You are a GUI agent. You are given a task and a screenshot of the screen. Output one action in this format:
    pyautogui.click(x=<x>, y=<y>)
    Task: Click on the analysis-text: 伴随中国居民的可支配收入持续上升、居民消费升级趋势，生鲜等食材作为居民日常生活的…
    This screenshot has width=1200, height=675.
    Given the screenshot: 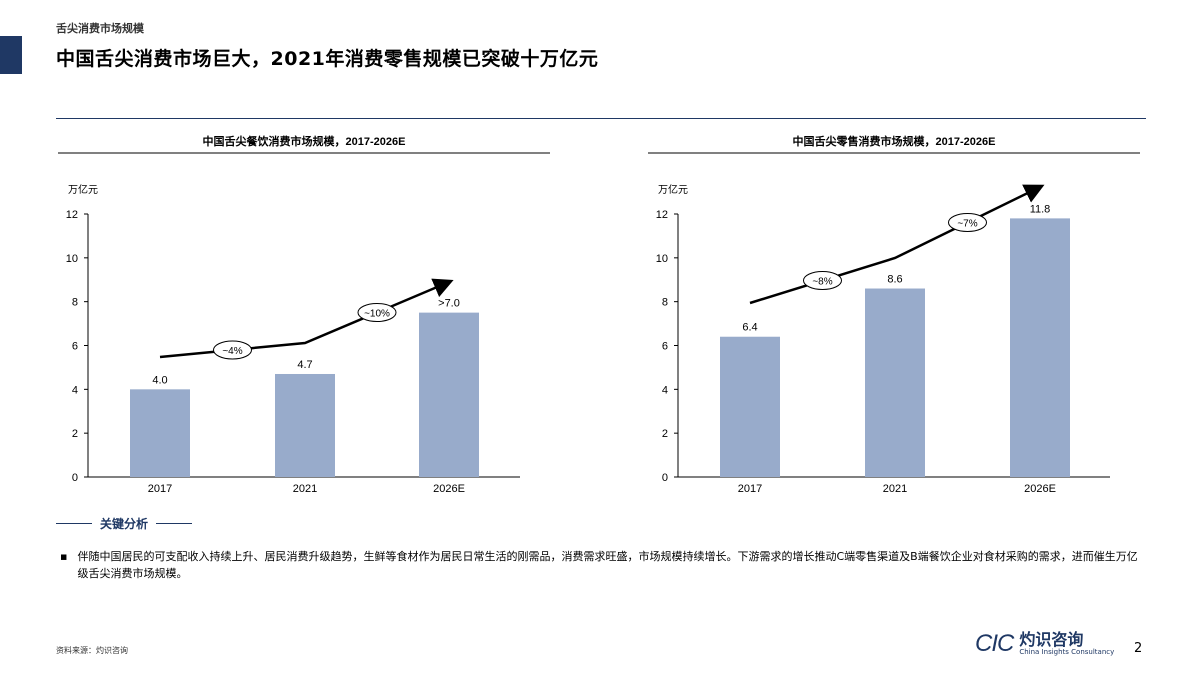 What is the action you would take?
    pyautogui.click(x=607, y=565)
    